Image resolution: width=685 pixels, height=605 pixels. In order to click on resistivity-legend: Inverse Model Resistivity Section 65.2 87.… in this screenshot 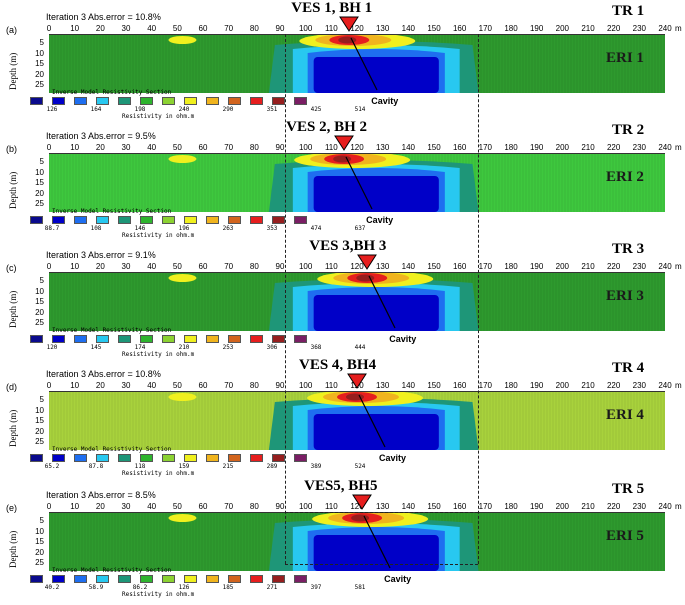, I will do `click(197, 461)`.